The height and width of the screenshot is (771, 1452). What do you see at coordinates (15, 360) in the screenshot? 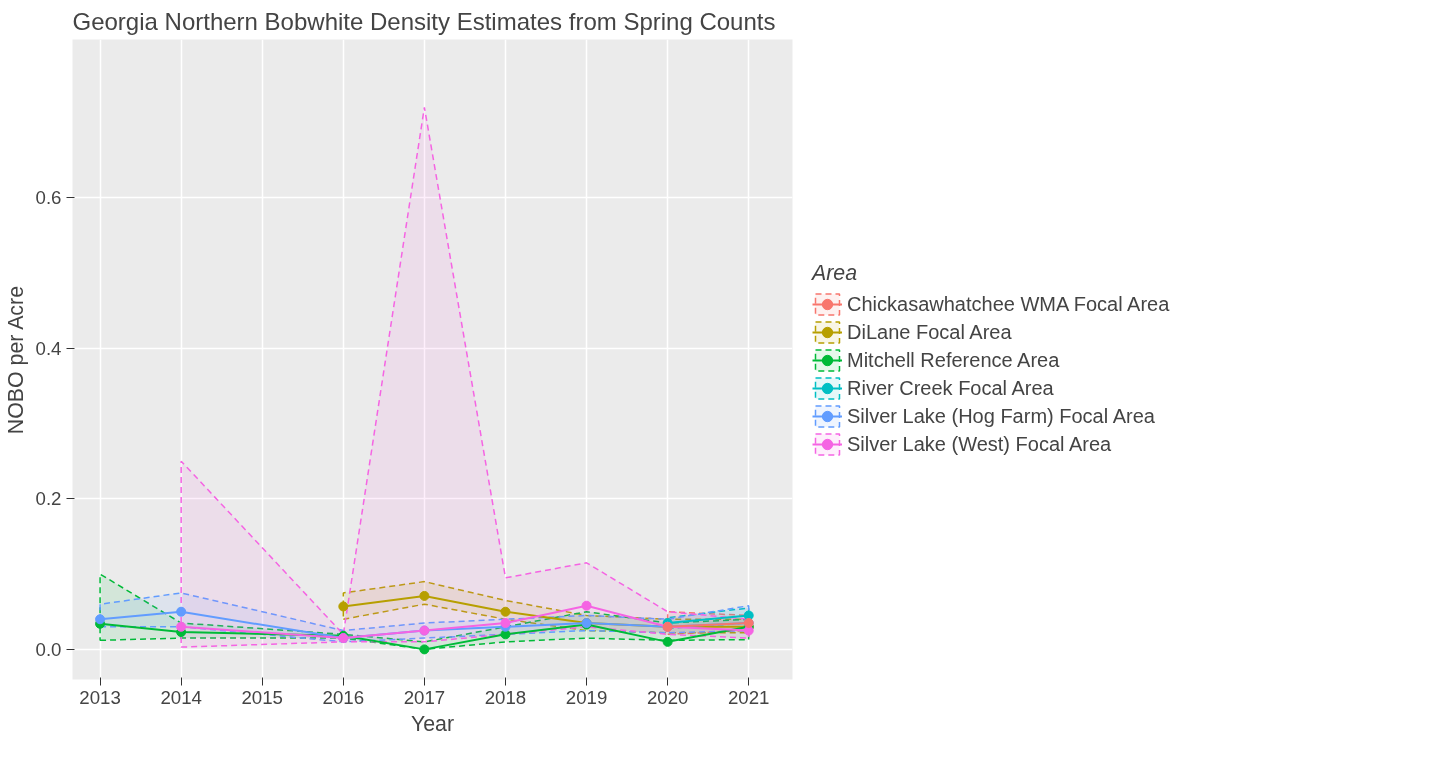
I see `y-axis-title: NOBO per Acre` at bounding box center [15, 360].